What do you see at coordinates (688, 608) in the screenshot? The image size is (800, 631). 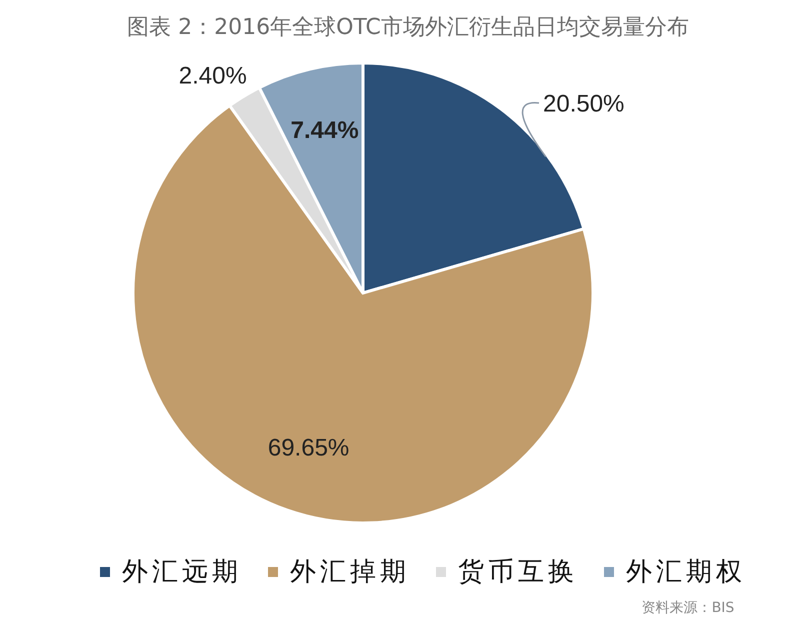 I see `text: 资料来源：BIS` at bounding box center [688, 608].